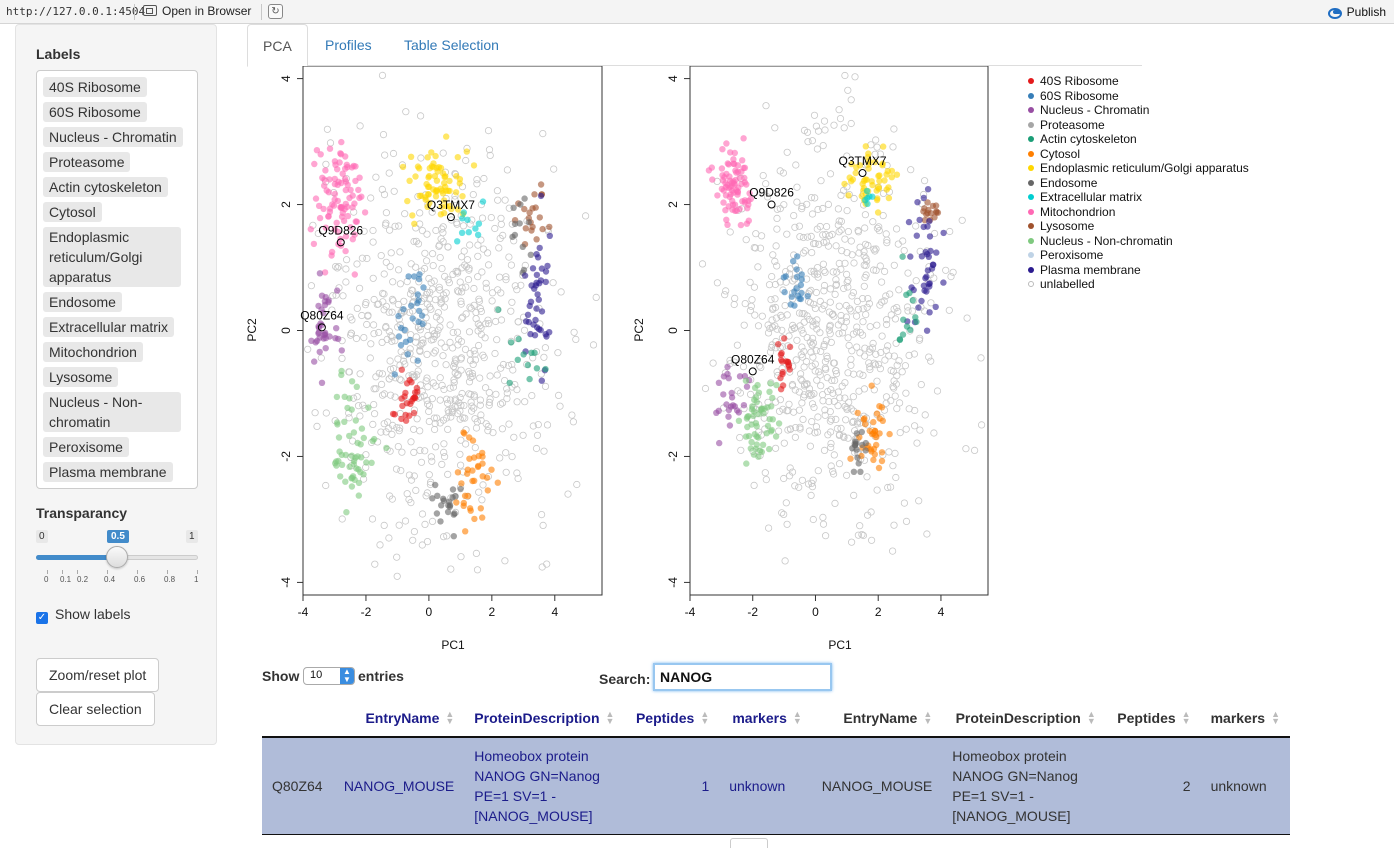  What do you see at coordinates (117, 557) in the screenshot?
I see `slider-handle` at bounding box center [117, 557].